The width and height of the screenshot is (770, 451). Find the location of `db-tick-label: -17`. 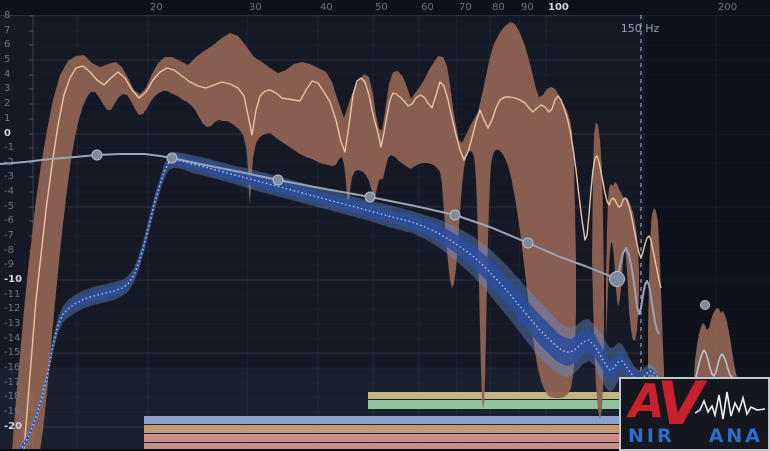

db-tick-label: -17 is located at coordinates (12, 382).